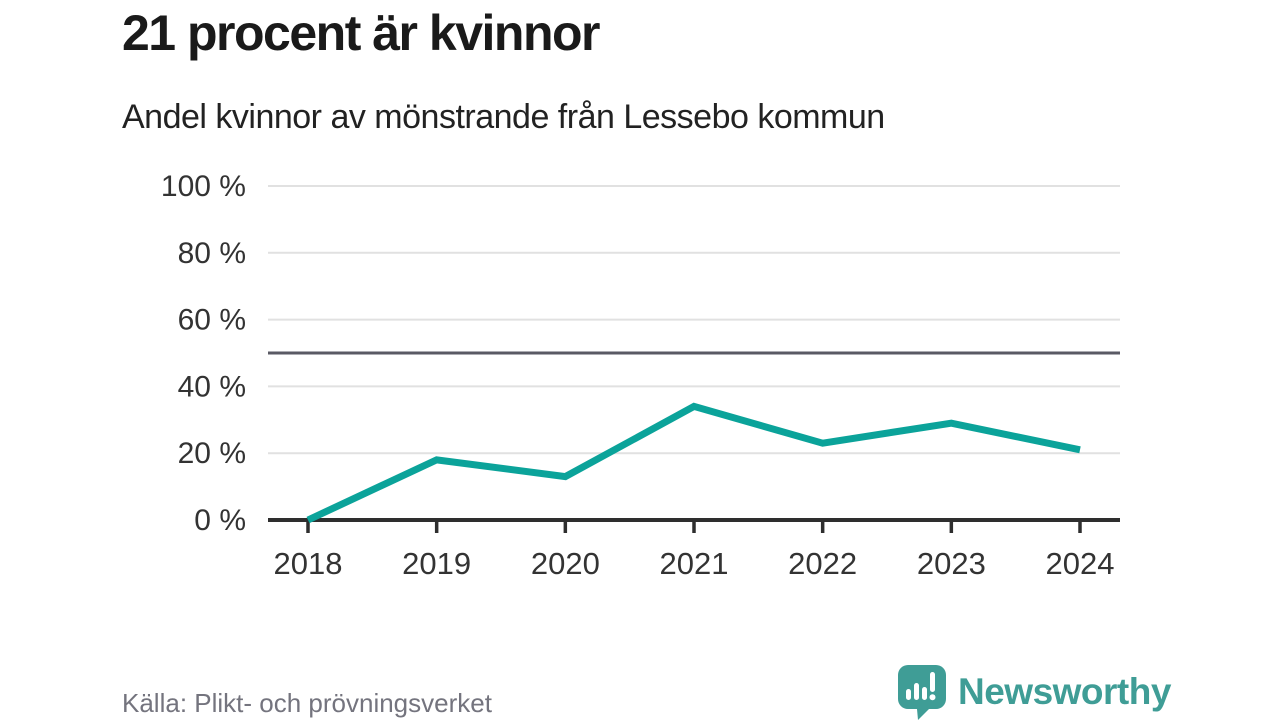 Image resolution: width=1280 pixels, height=720 pixels. I want to click on x-tick-label: 2021, so click(694, 563).